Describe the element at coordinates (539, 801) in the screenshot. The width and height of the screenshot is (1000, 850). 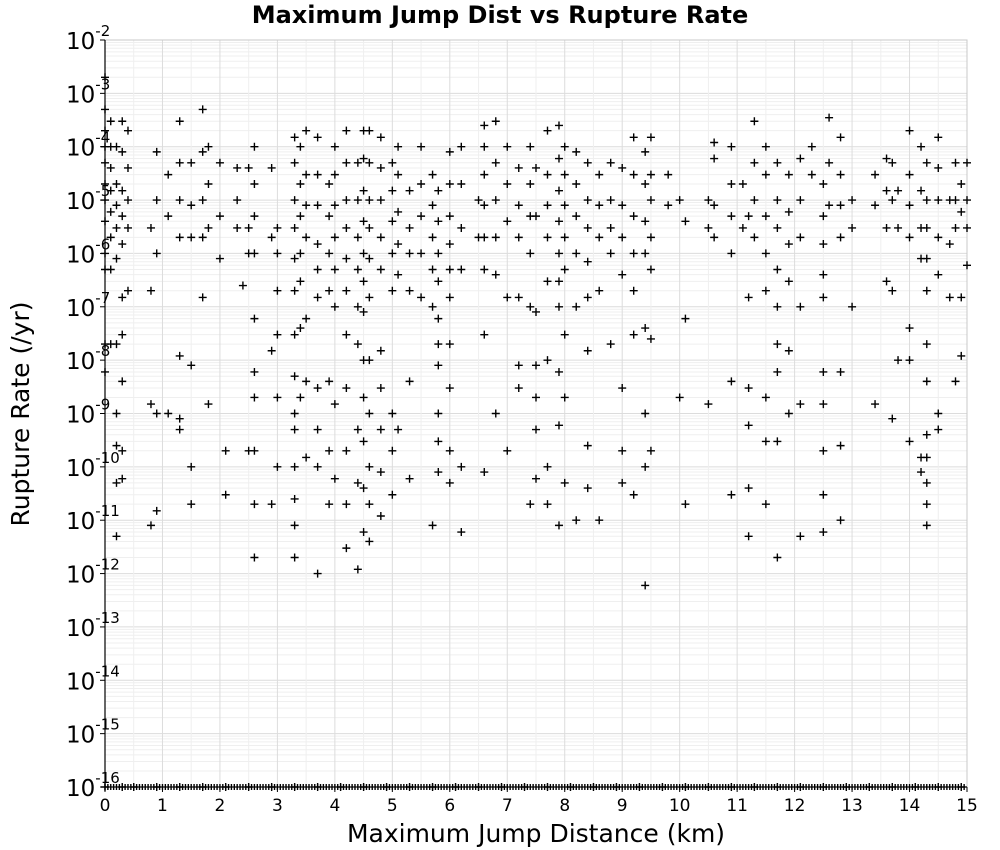
I see `x-axis: 0 1 2 3 4 5 6 7 8 9 10 11 12 13 14 15` at that location.